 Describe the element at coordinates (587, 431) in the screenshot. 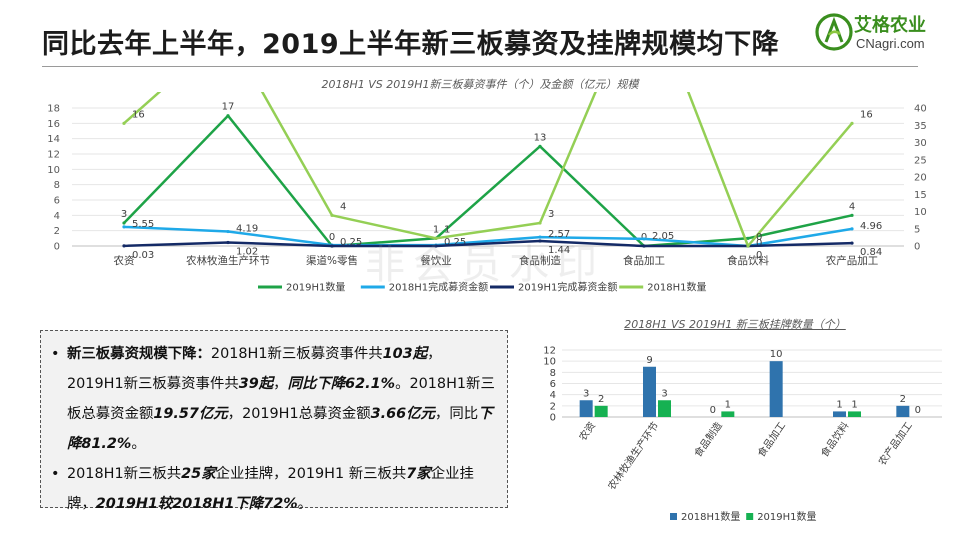

I see `x-tick-label: 农资` at that location.